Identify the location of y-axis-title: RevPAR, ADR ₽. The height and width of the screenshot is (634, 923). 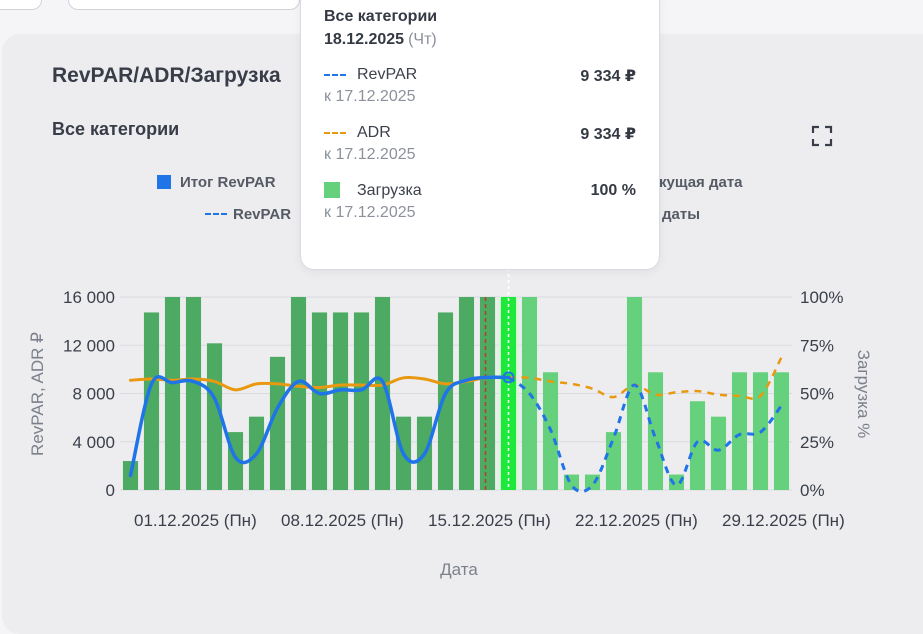
(37, 394).